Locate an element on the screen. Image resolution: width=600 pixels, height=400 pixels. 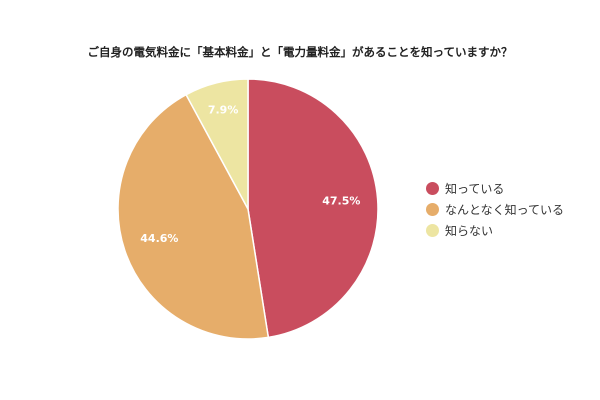
legend-swatch-somewhat-known is located at coordinates (432, 209).